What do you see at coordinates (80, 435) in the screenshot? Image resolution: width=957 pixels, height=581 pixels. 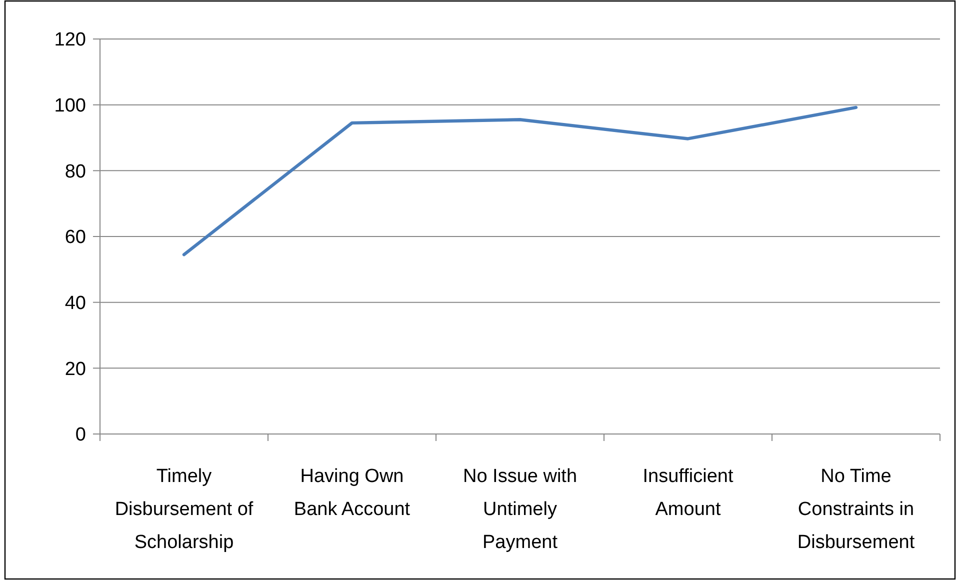 I see `y-tick-label: 0` at bounding box center [80, 435].